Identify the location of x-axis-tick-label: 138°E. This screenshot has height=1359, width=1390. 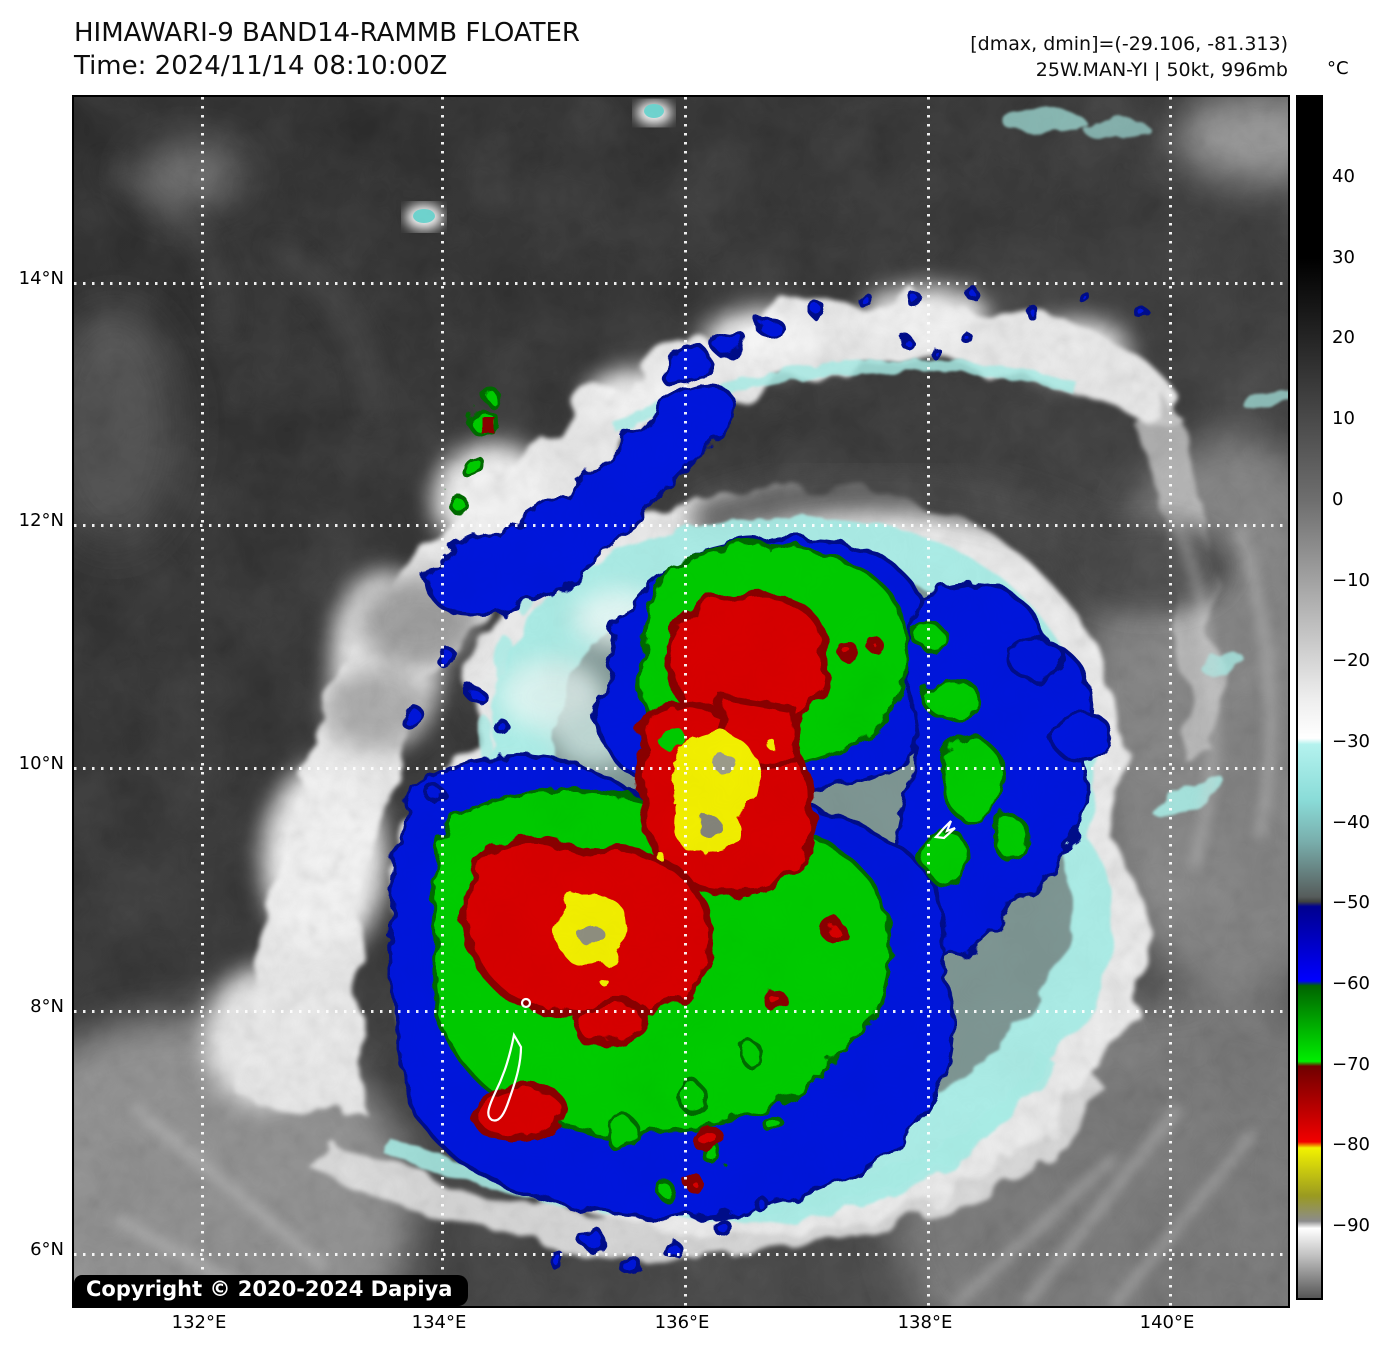
(925, 1322).